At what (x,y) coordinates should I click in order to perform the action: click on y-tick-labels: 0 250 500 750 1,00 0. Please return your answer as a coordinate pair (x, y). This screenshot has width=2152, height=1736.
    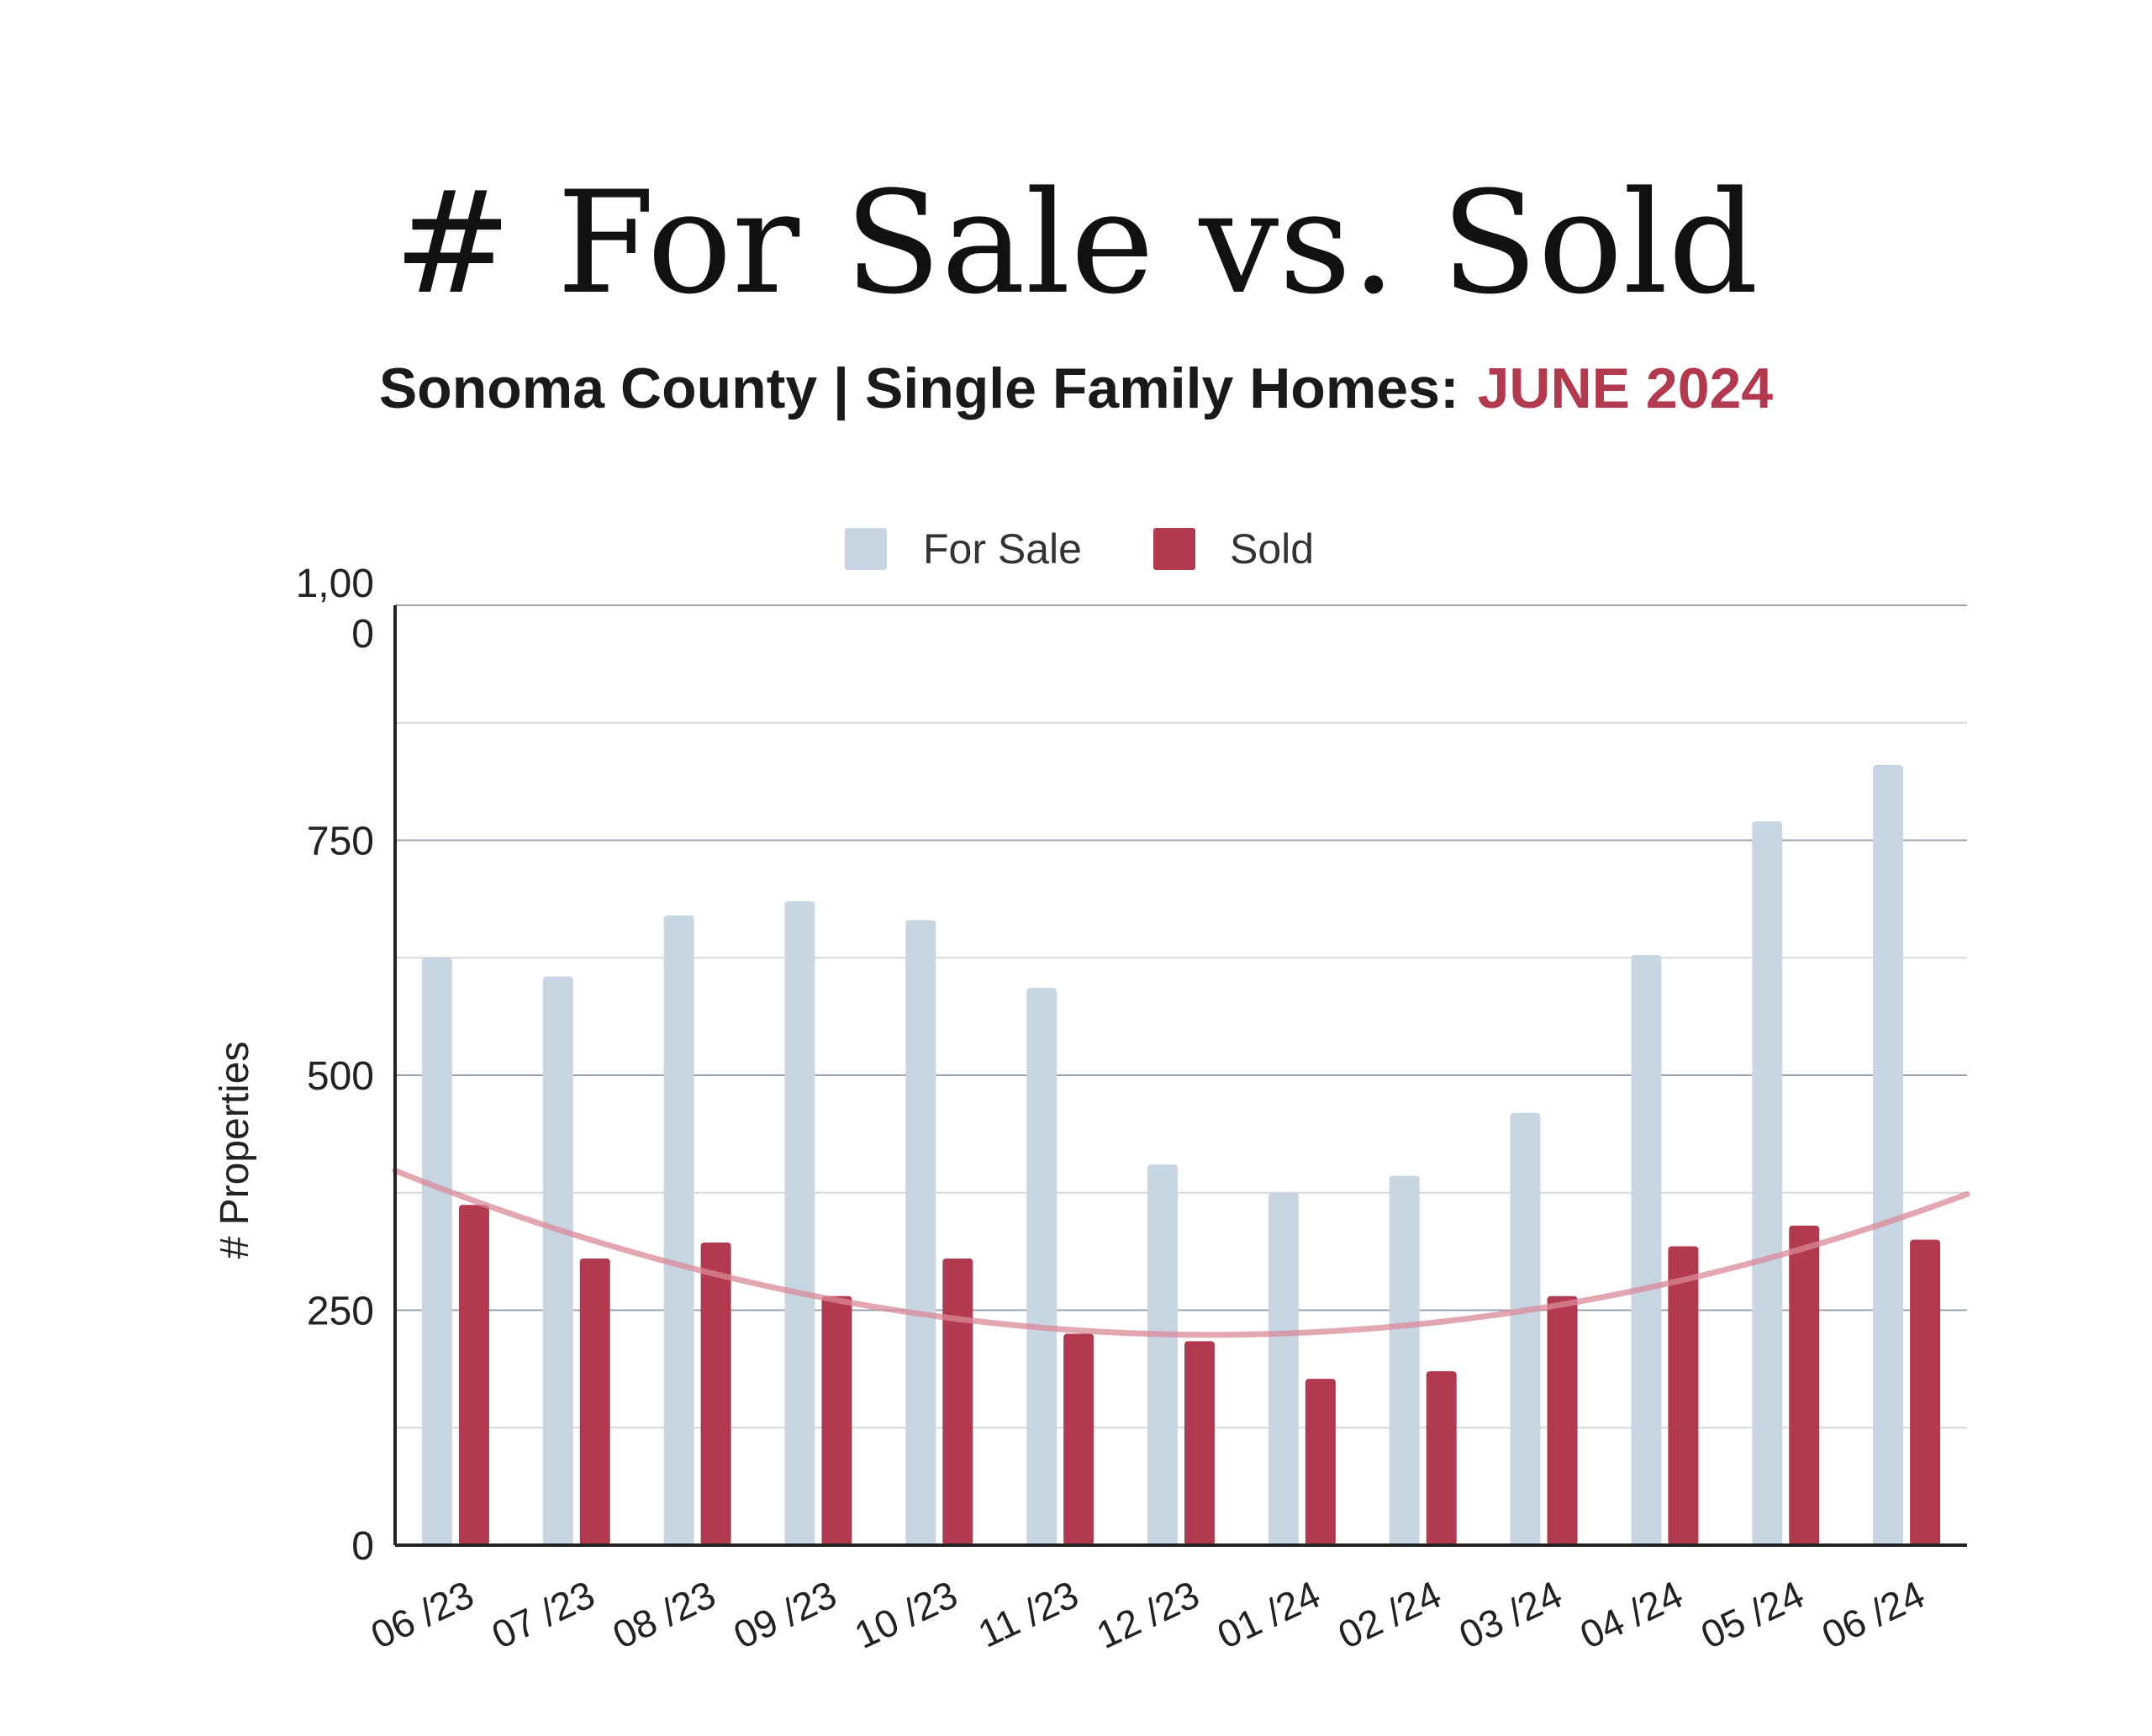
    Looking at the image, I should click on (335, 1065).